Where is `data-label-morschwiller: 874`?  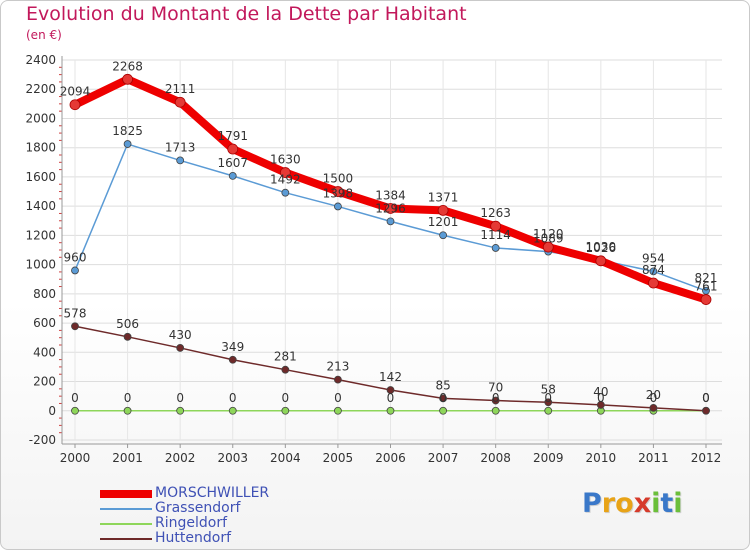
data-label-morschwiller: 874 is located at coordinates (653, 270).